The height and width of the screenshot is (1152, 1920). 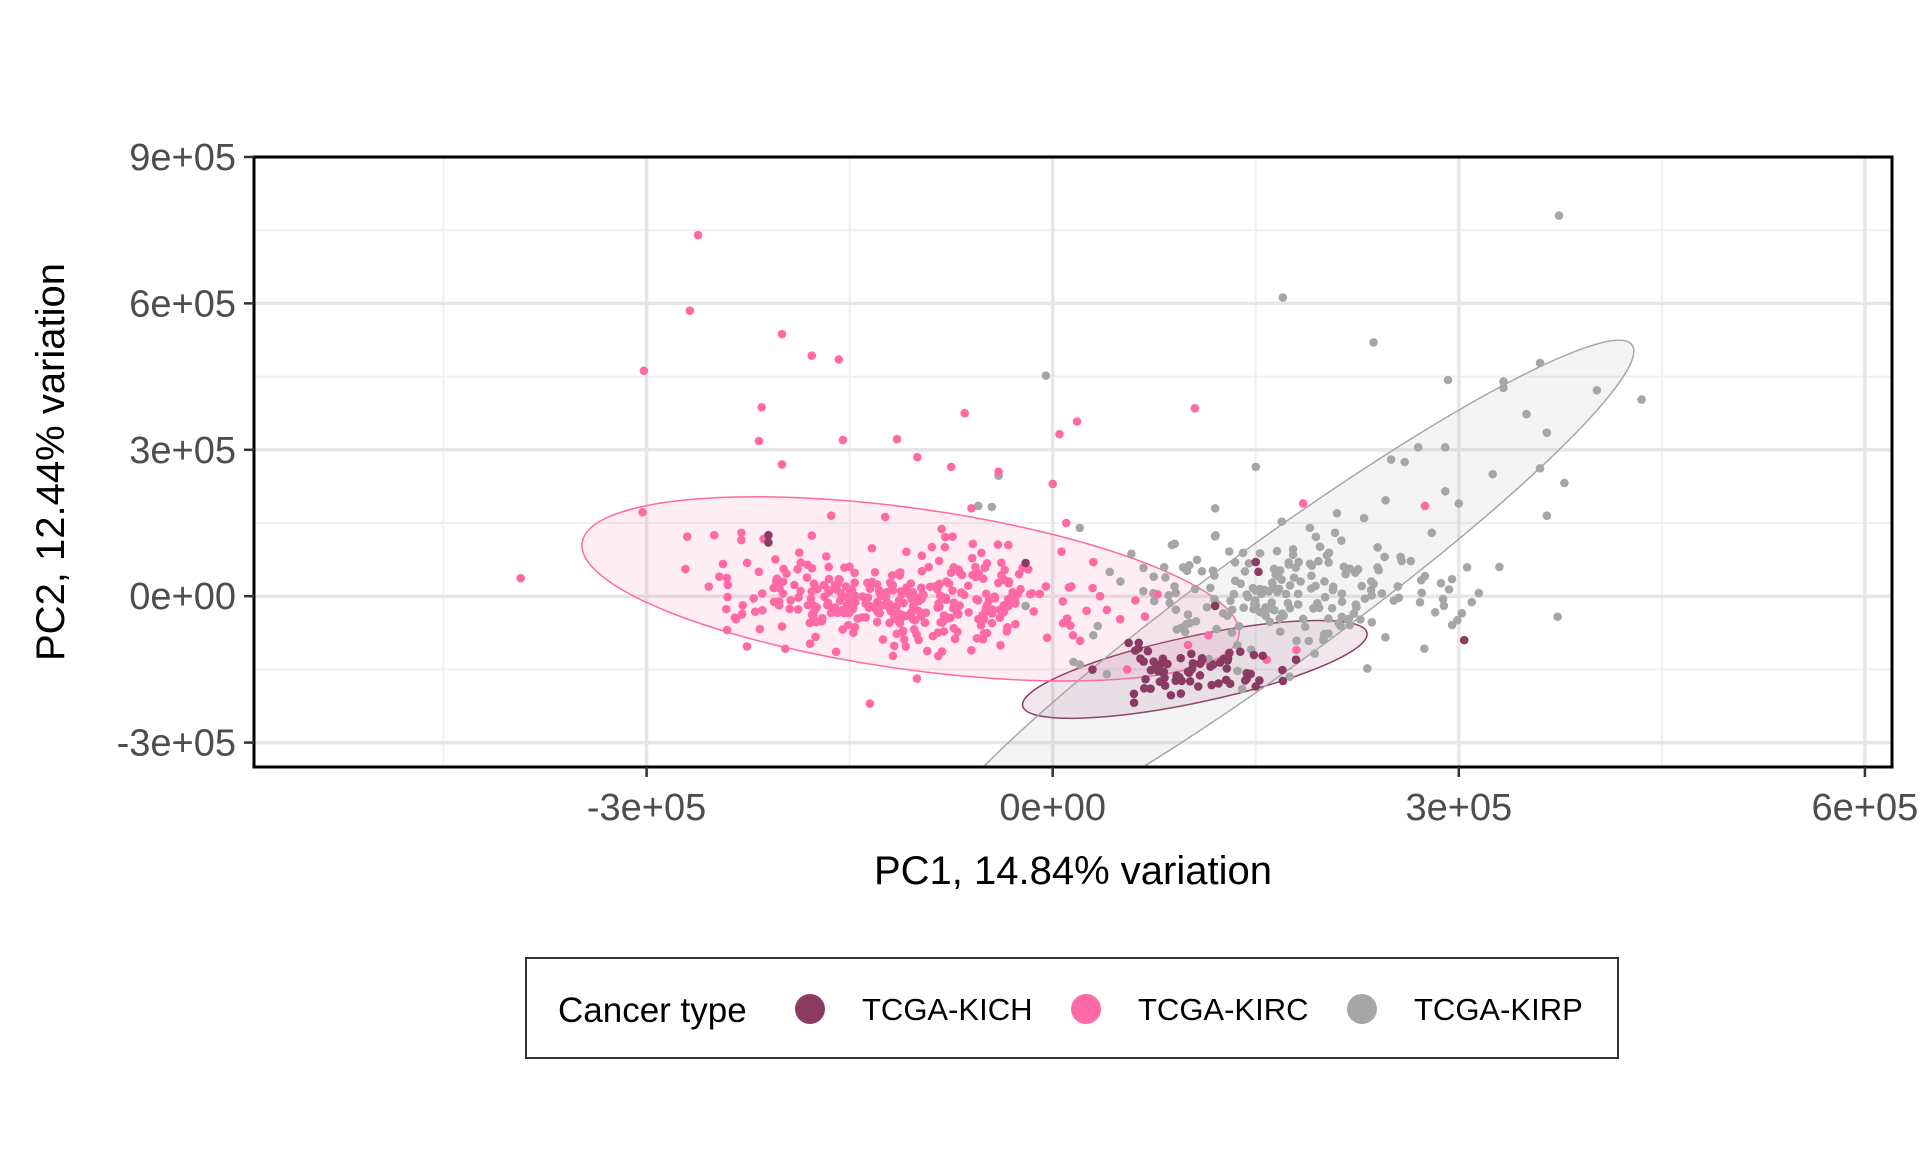 What do you see at coordinates (646, 808) in the screenshot?
I see `x-tick-label: -3e+05` at bounding box center [646, 808].